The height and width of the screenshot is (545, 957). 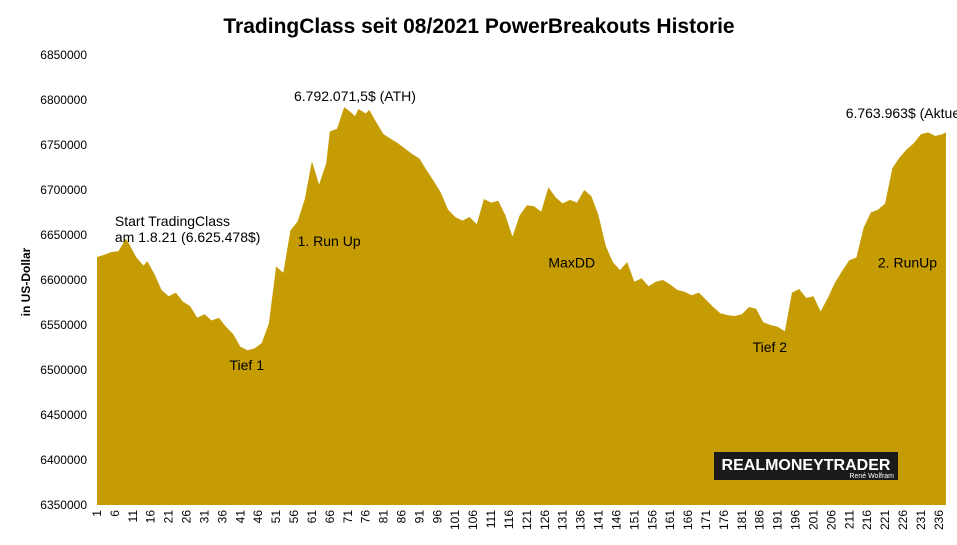 What do you see at coordinates (849, 519) in the screenshot?
I see `x-tick-label: 211` at bounding box center [849, 519].